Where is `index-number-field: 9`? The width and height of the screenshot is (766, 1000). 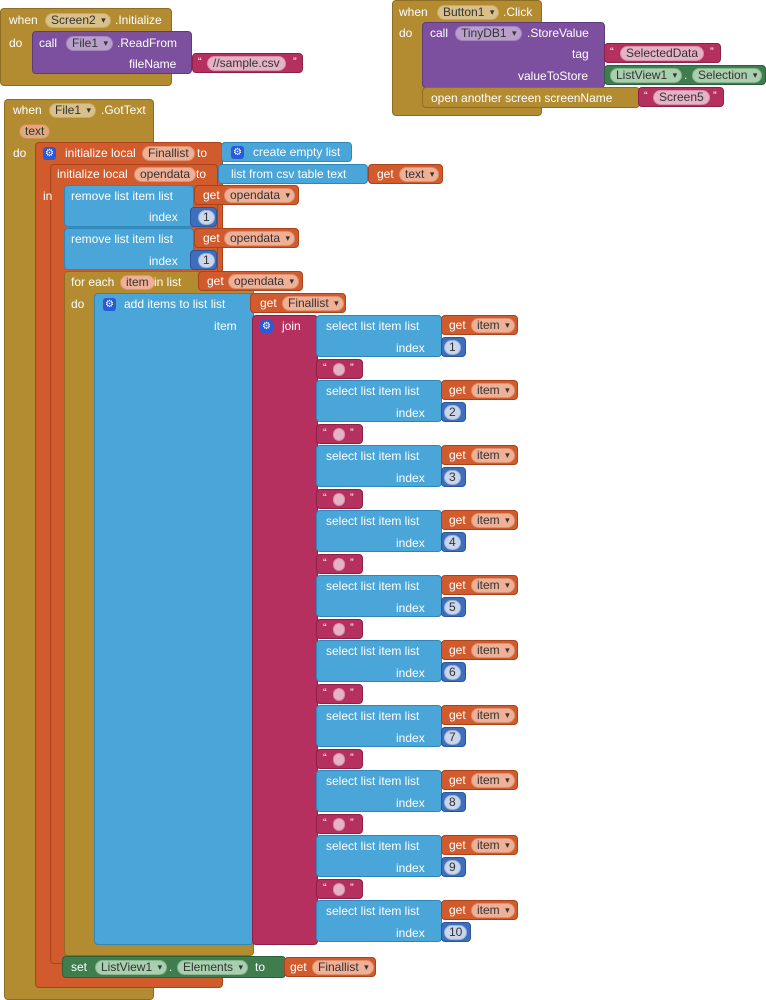 index-number-field: 9 is located at coordinates (452, 867).